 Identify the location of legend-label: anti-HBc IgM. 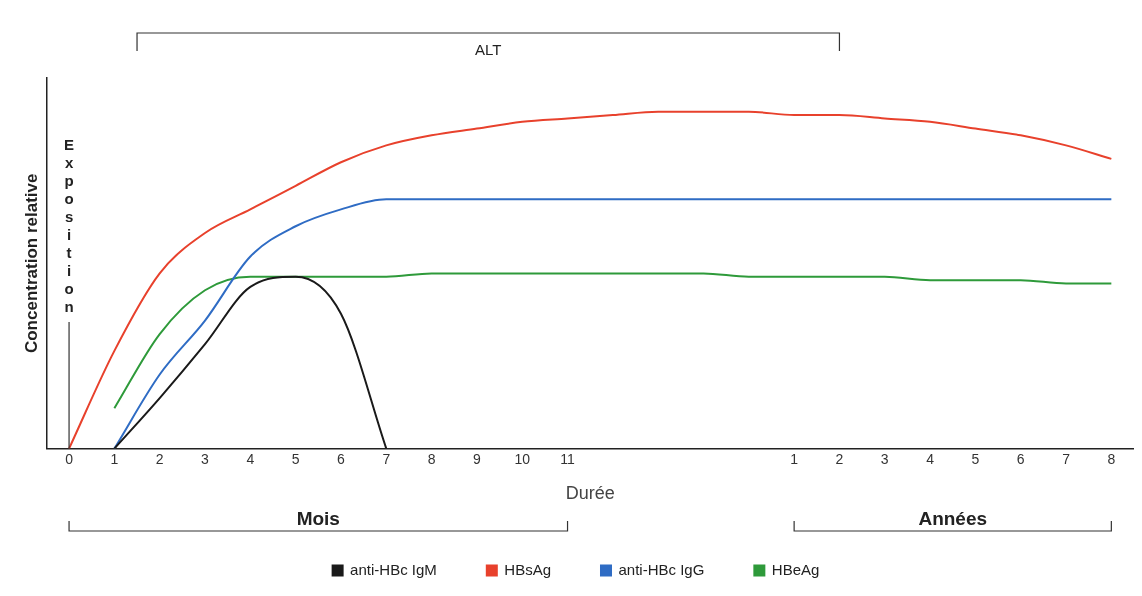
(393, 569).